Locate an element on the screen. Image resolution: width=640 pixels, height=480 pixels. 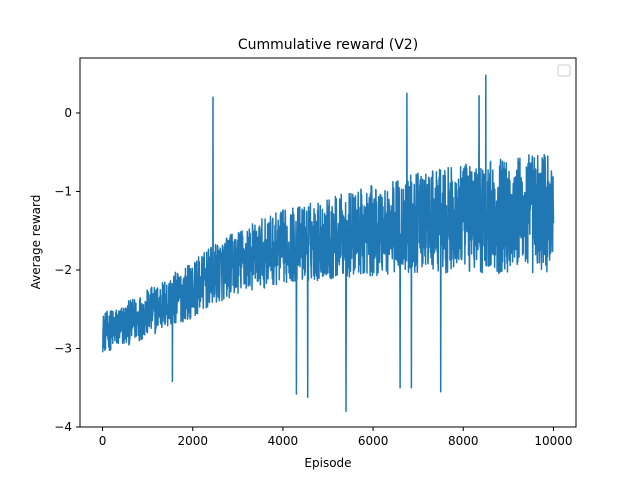
y-tick-label: −1 is located at coordinates (63, 191).